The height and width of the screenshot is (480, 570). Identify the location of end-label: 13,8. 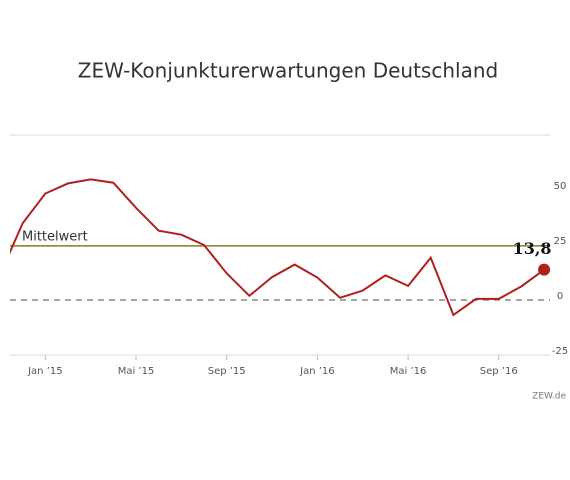
(532, 248).